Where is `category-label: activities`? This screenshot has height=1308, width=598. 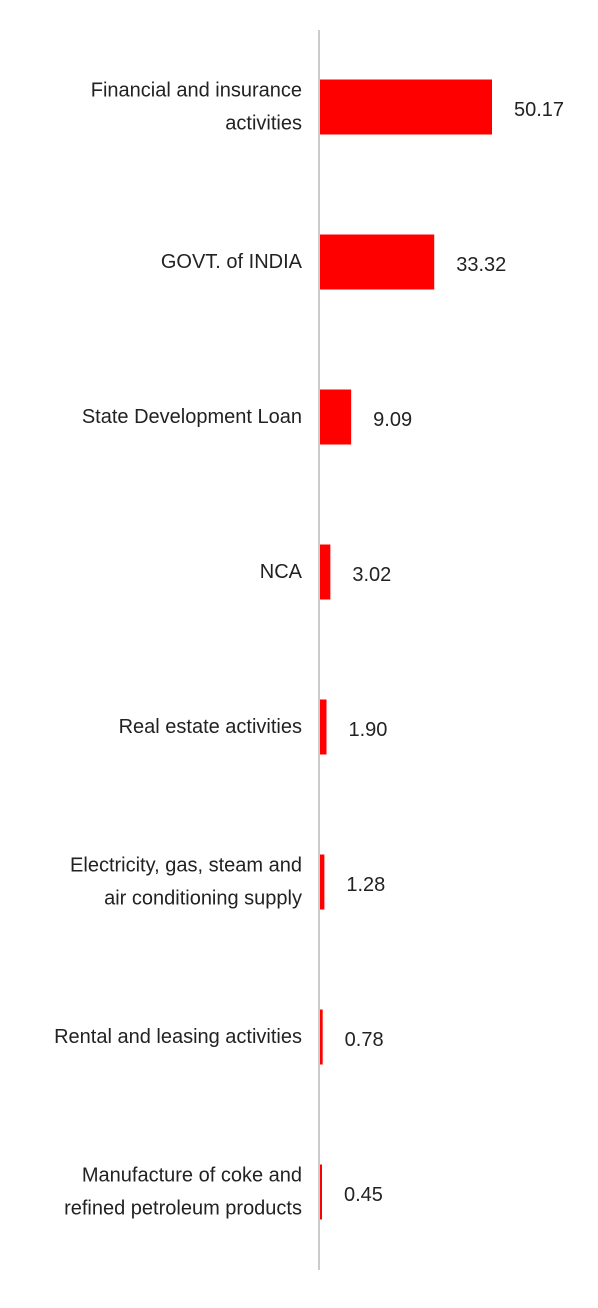
category-label: activities is located at coordinates (263, 124).